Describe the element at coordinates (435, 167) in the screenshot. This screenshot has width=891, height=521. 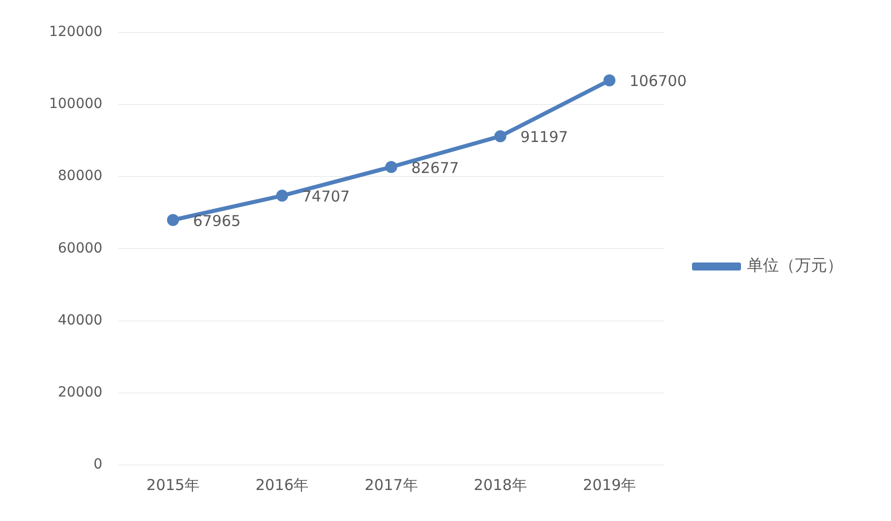
I see `data-label: 82677` at that location.